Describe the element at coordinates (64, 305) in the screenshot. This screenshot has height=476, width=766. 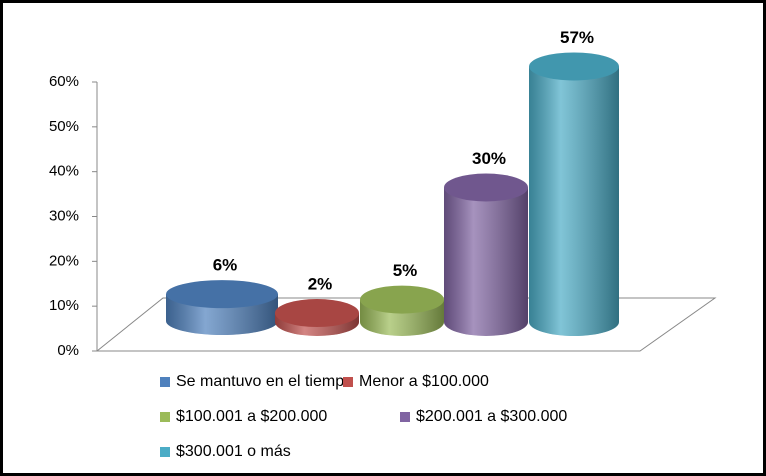
I see `y-tick-label: 10%` at that location.